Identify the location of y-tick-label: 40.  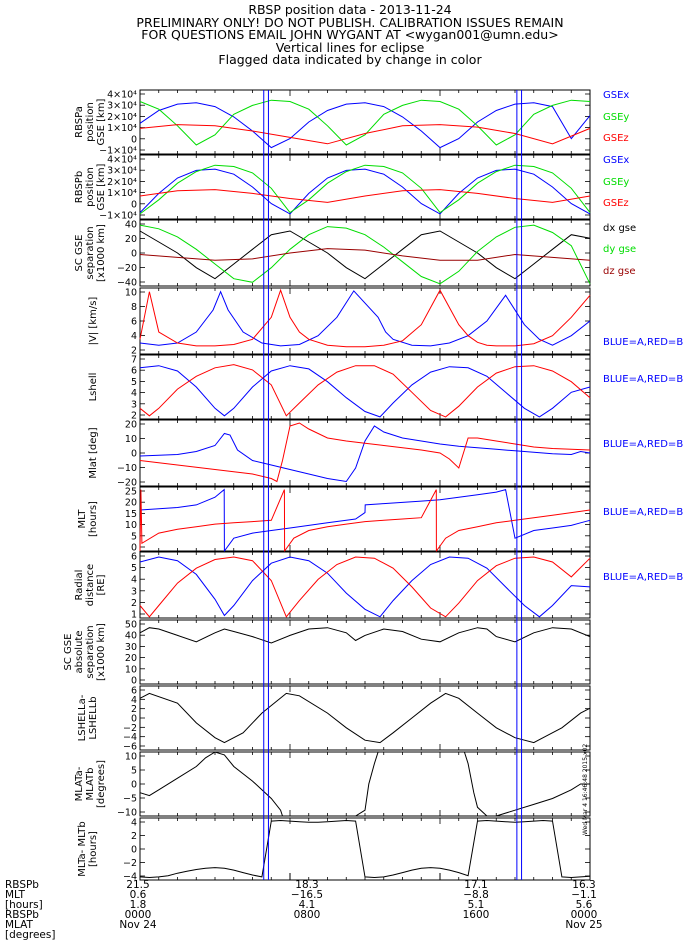
(131, 636).